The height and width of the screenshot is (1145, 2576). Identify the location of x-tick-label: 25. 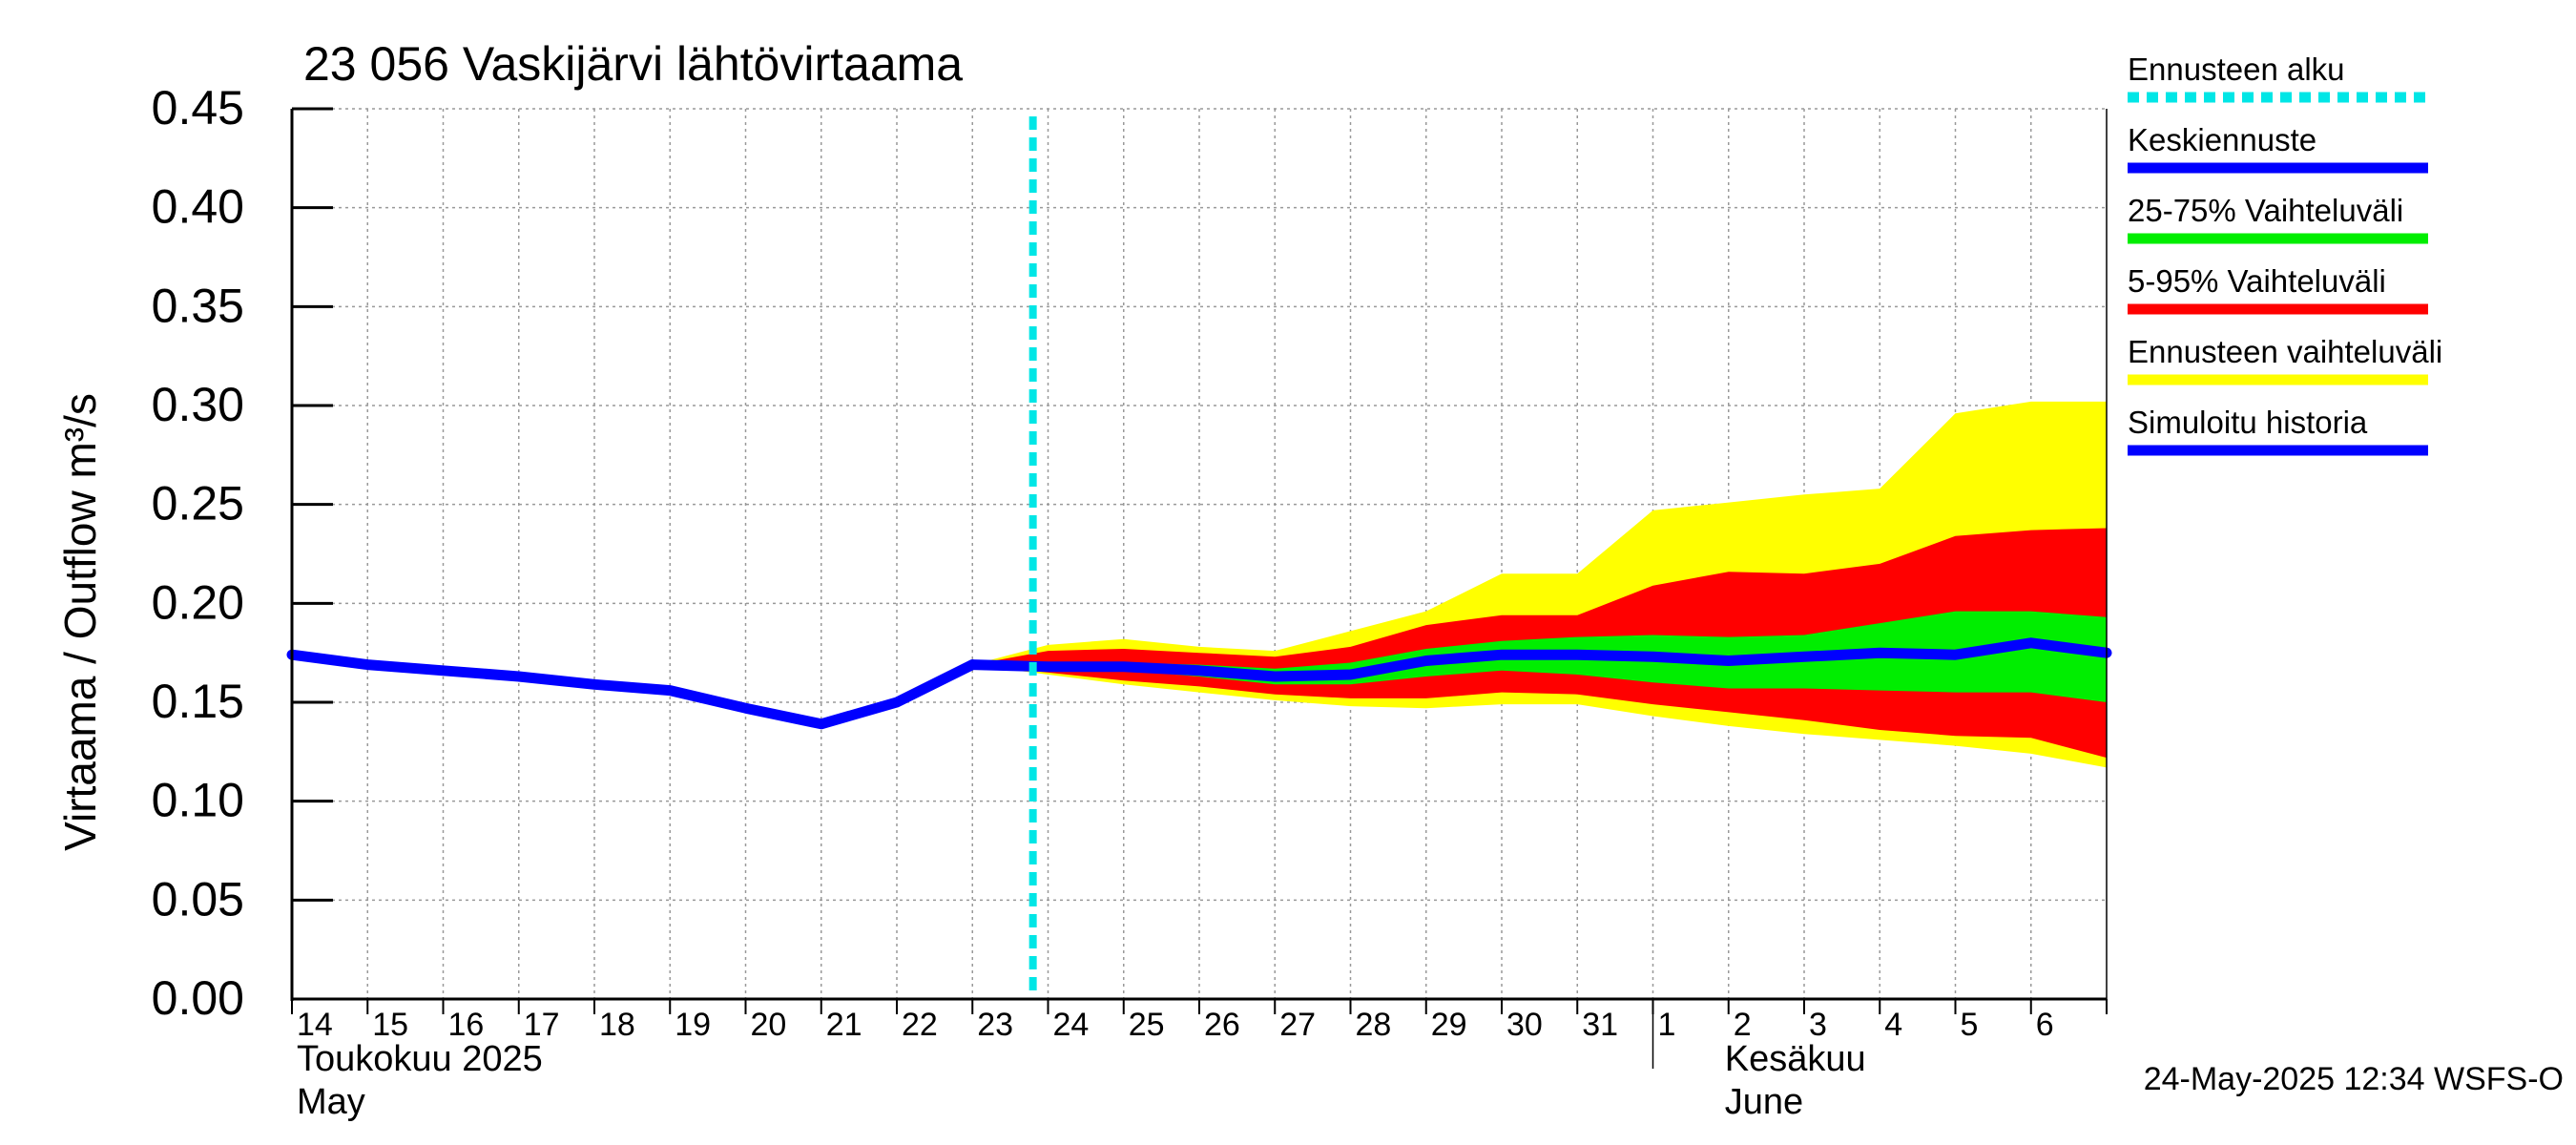
(1147, 1025).